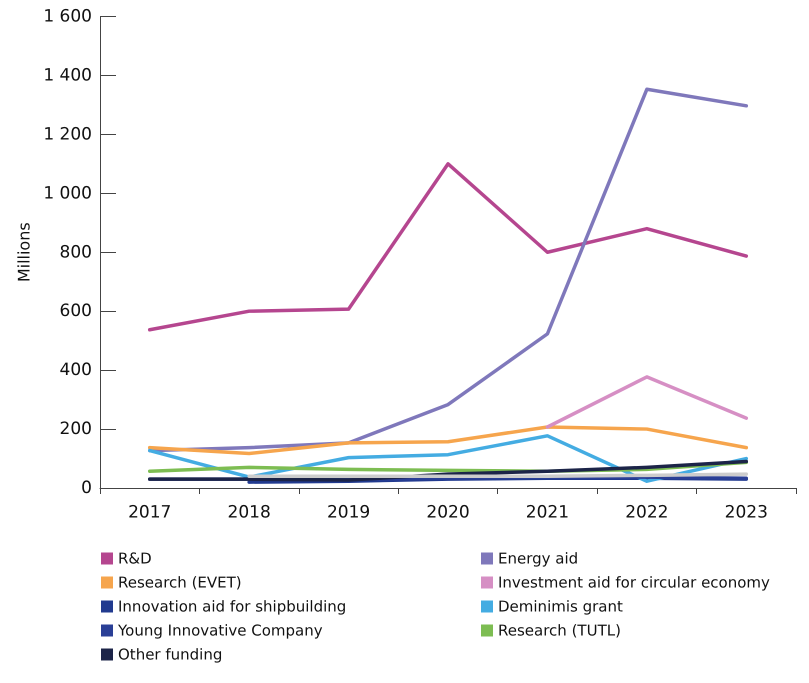 This screenshot has height=683, width=809. What do you see at coordinates (150, 512) in the screenshot?
I see `x-tick-label: 2017` at bounding box center [150, 512].